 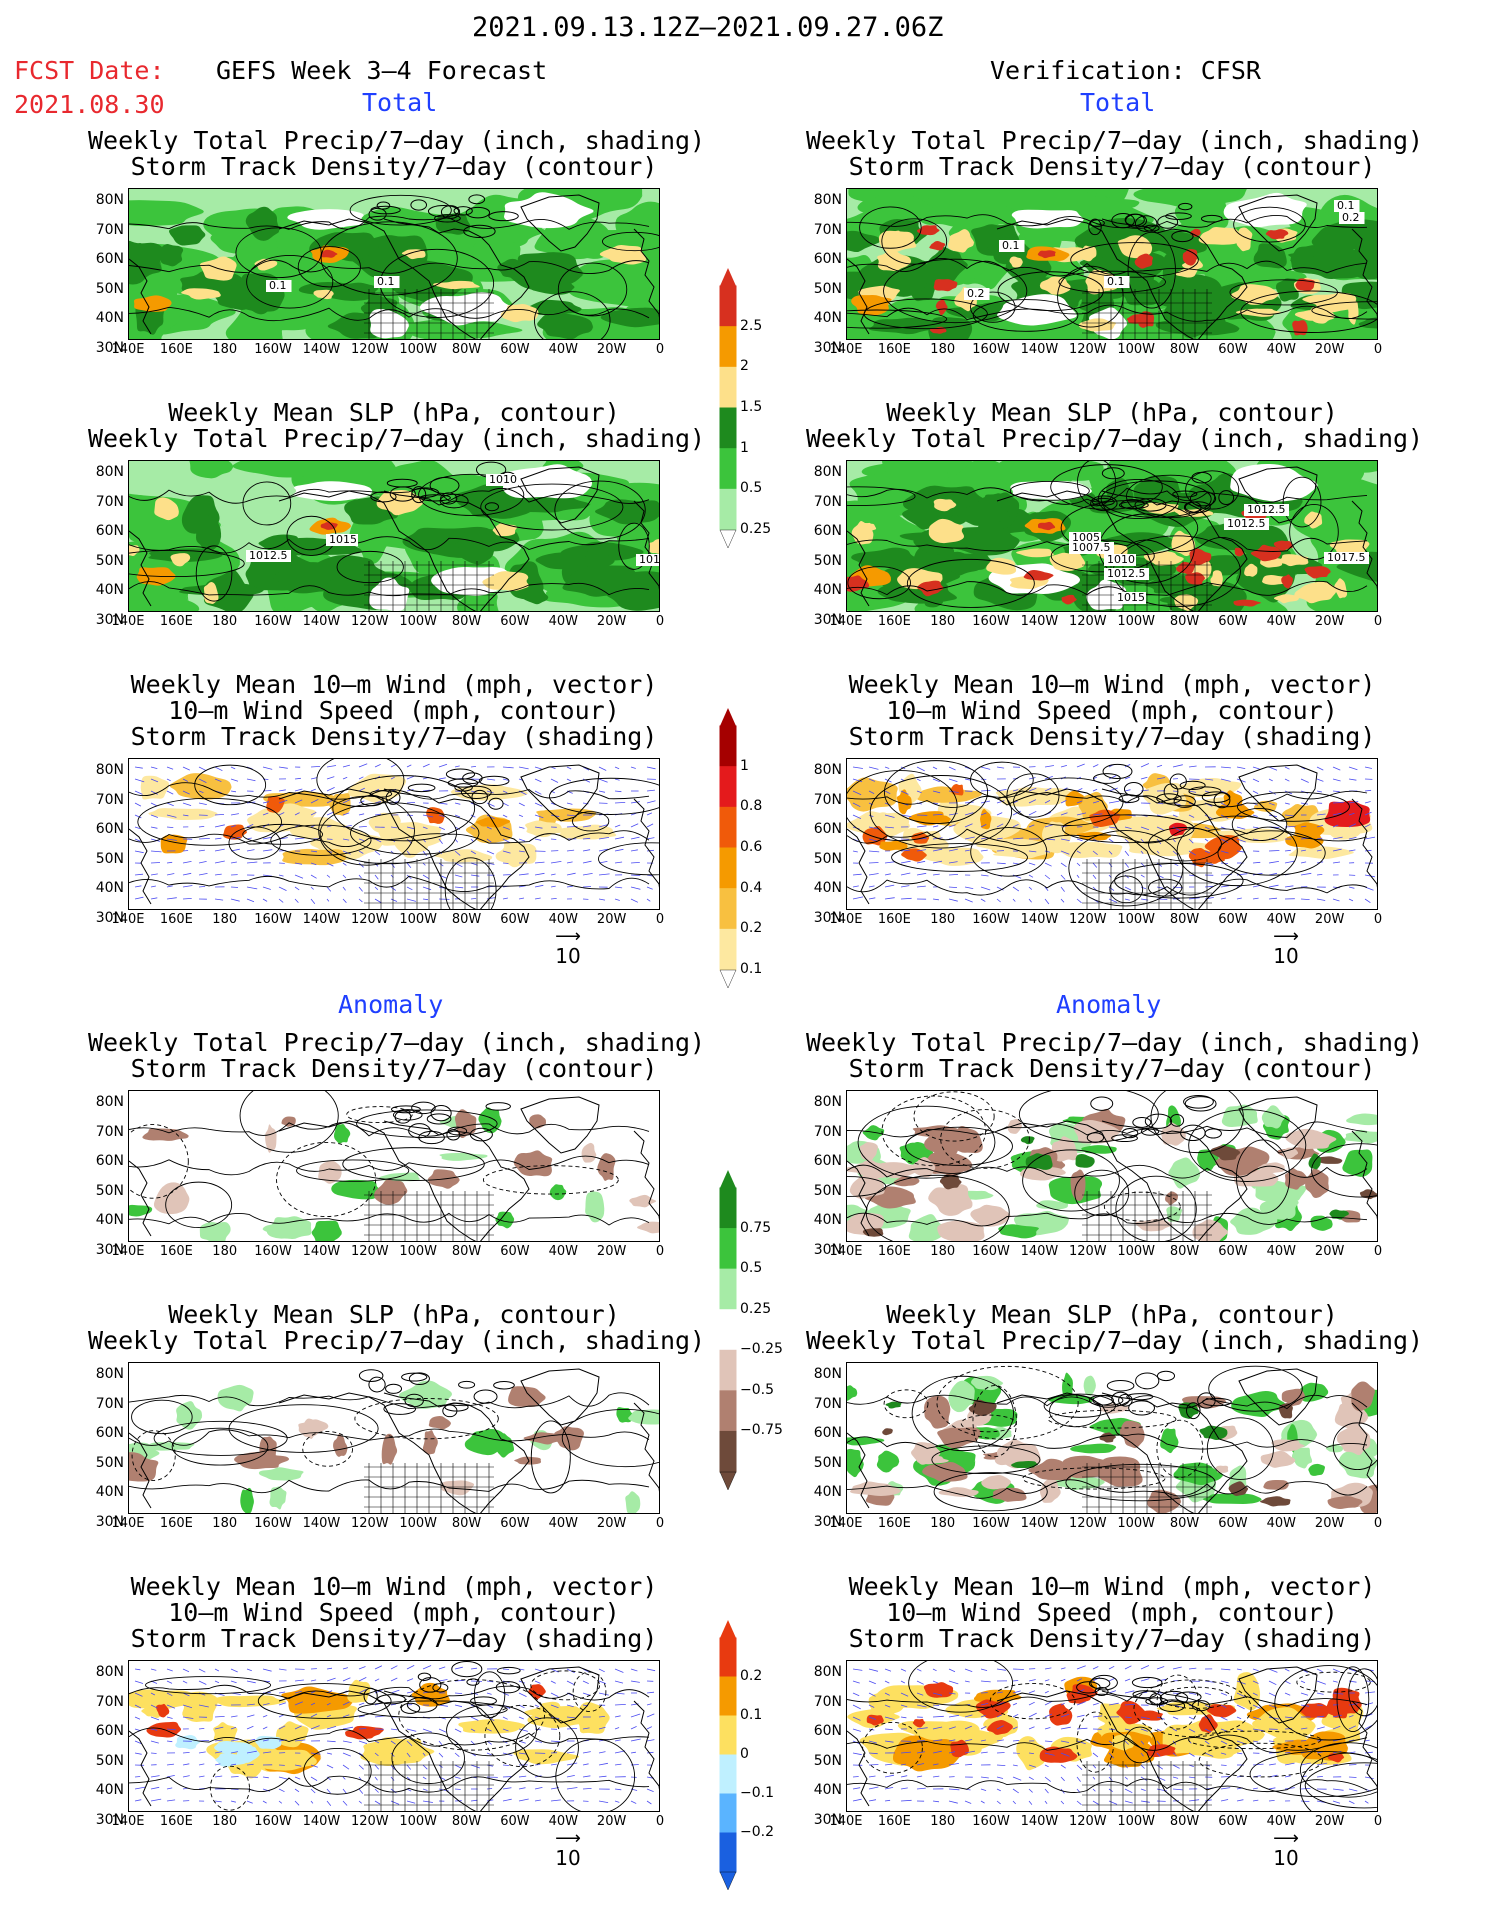 I want to click on panel-title-p5-right-1: Weekly Mean SLP (hPa, contour), so click(x=1112, y=1314).